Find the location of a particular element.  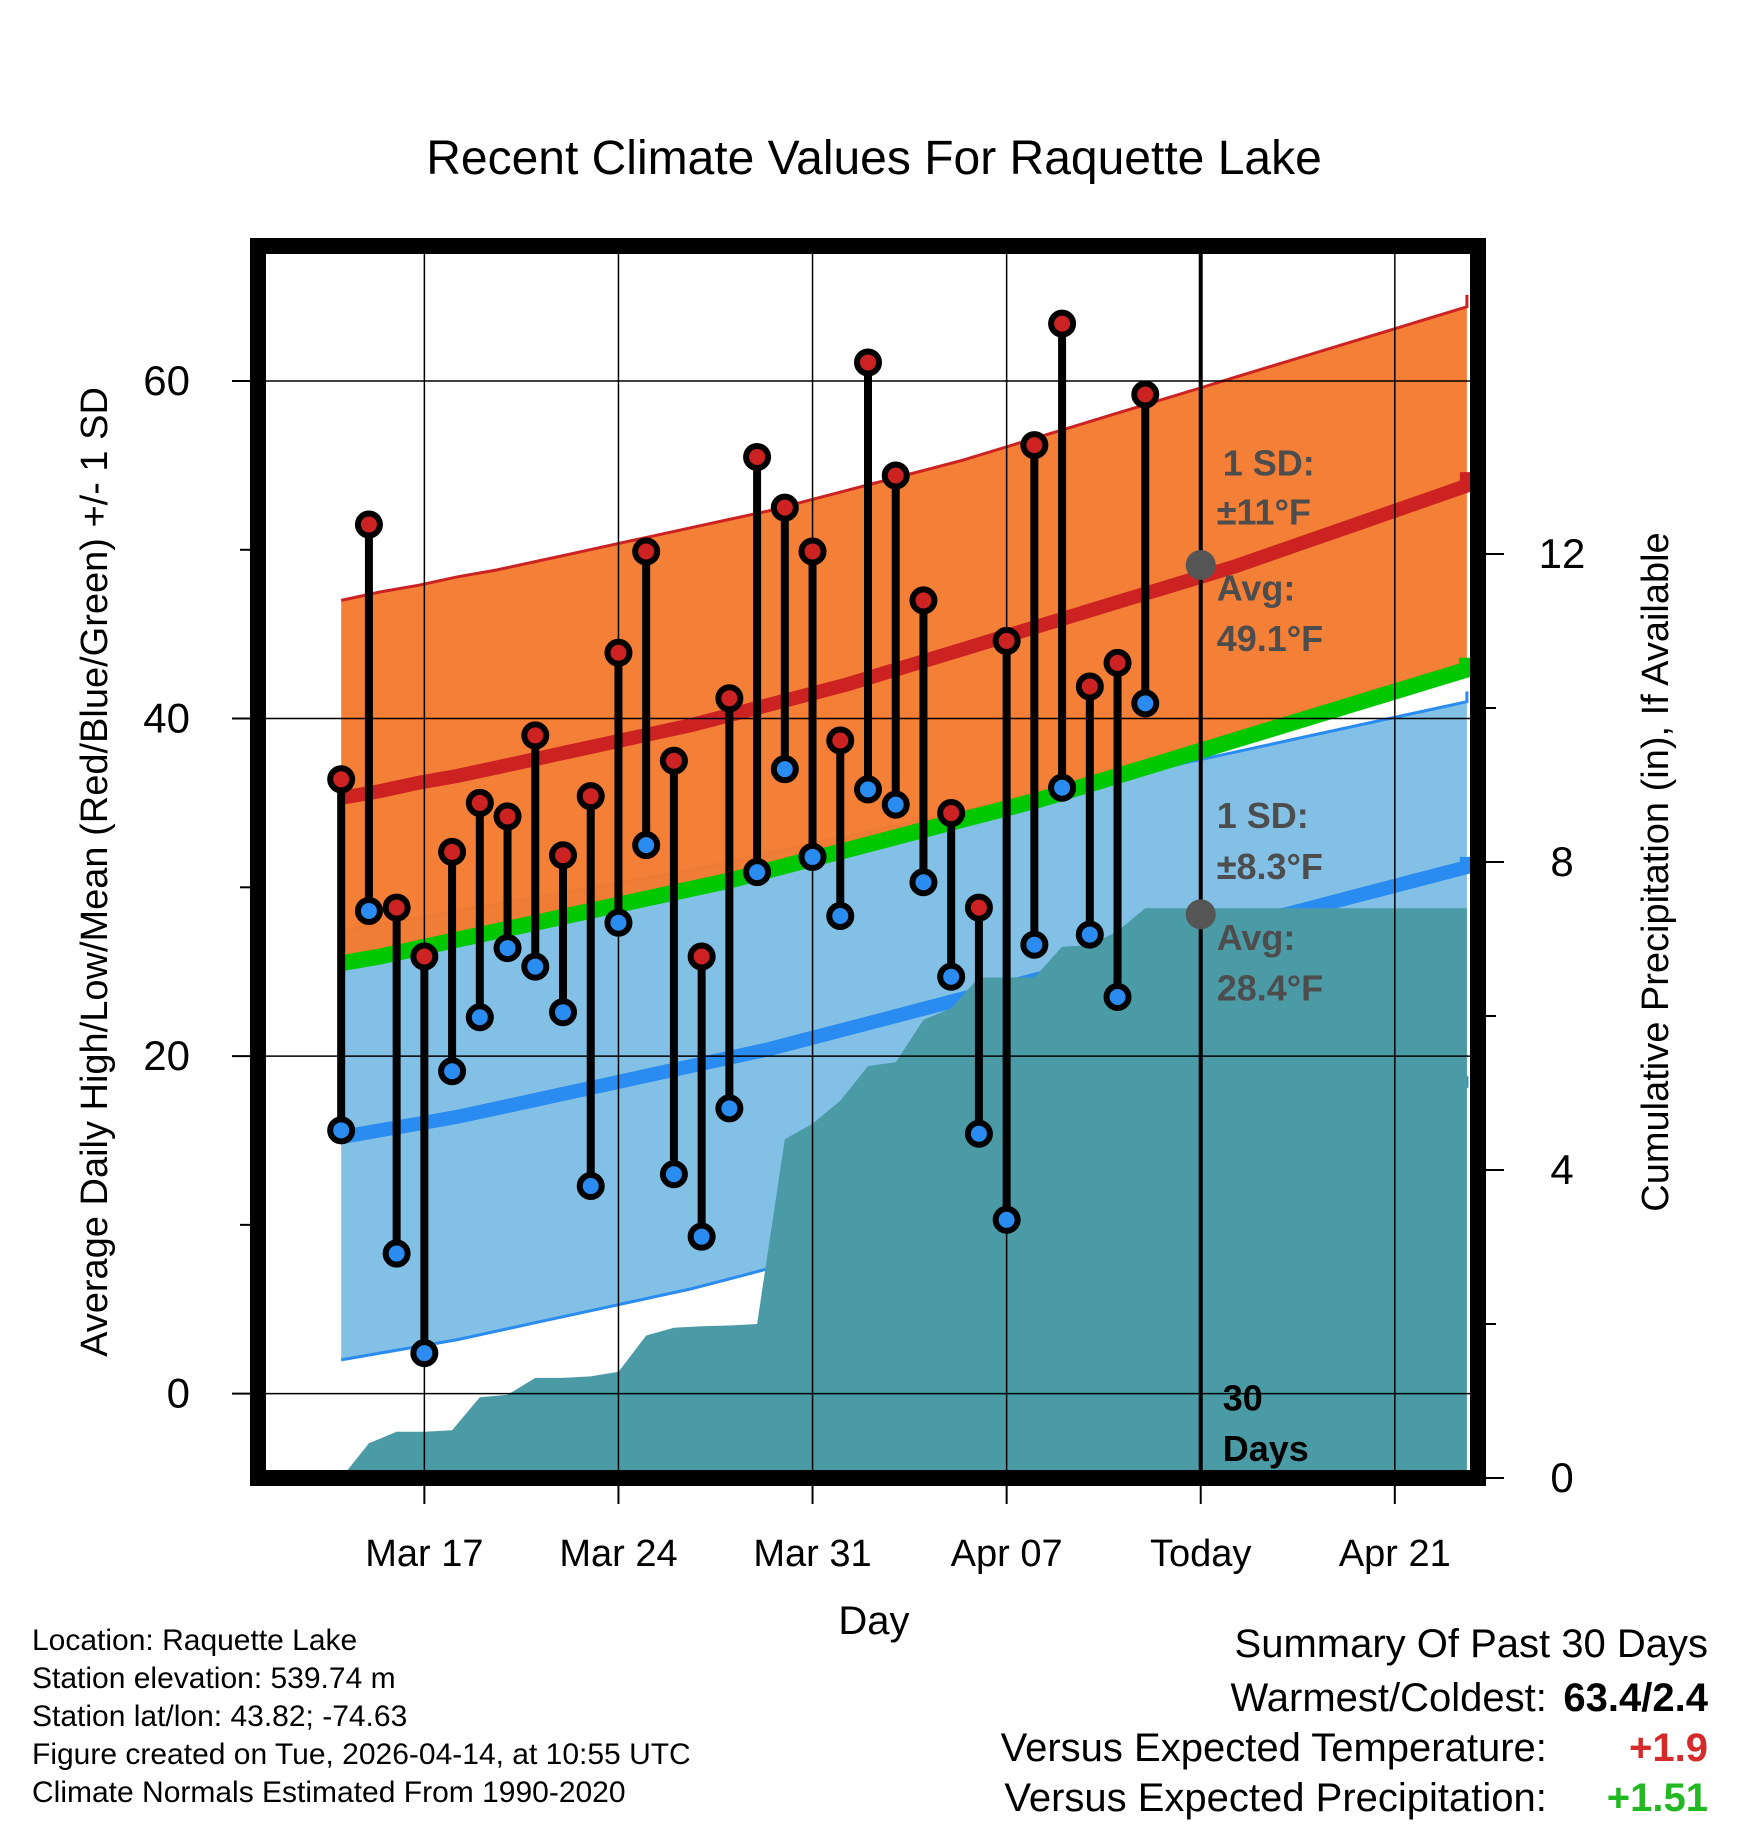

today-high-avg-marker is located at coordinates (1200, 564).